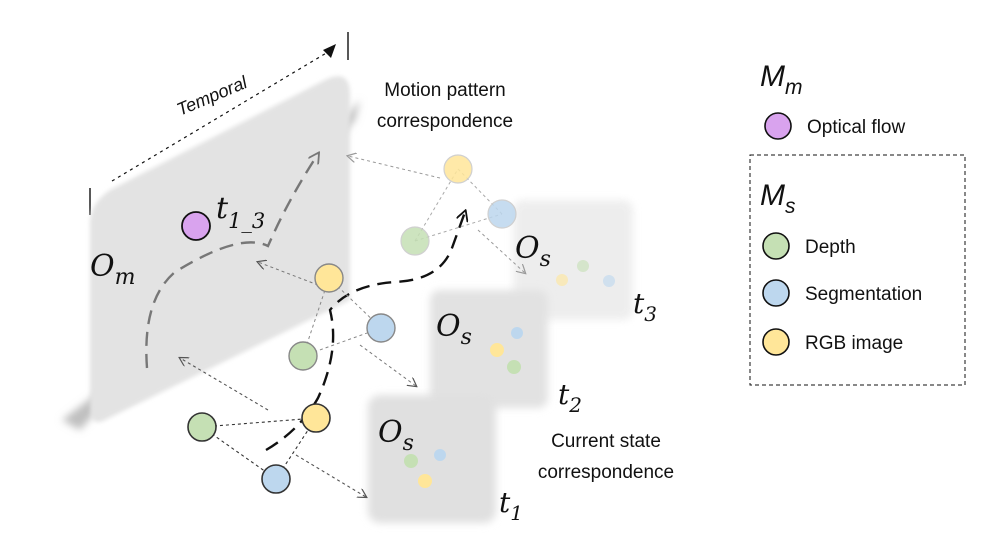 The width and height of the screenshot is (999, 559). Describe the element at coordinates (240, 212) in the screenshot. I see `t13-label: t1_3` at that location.